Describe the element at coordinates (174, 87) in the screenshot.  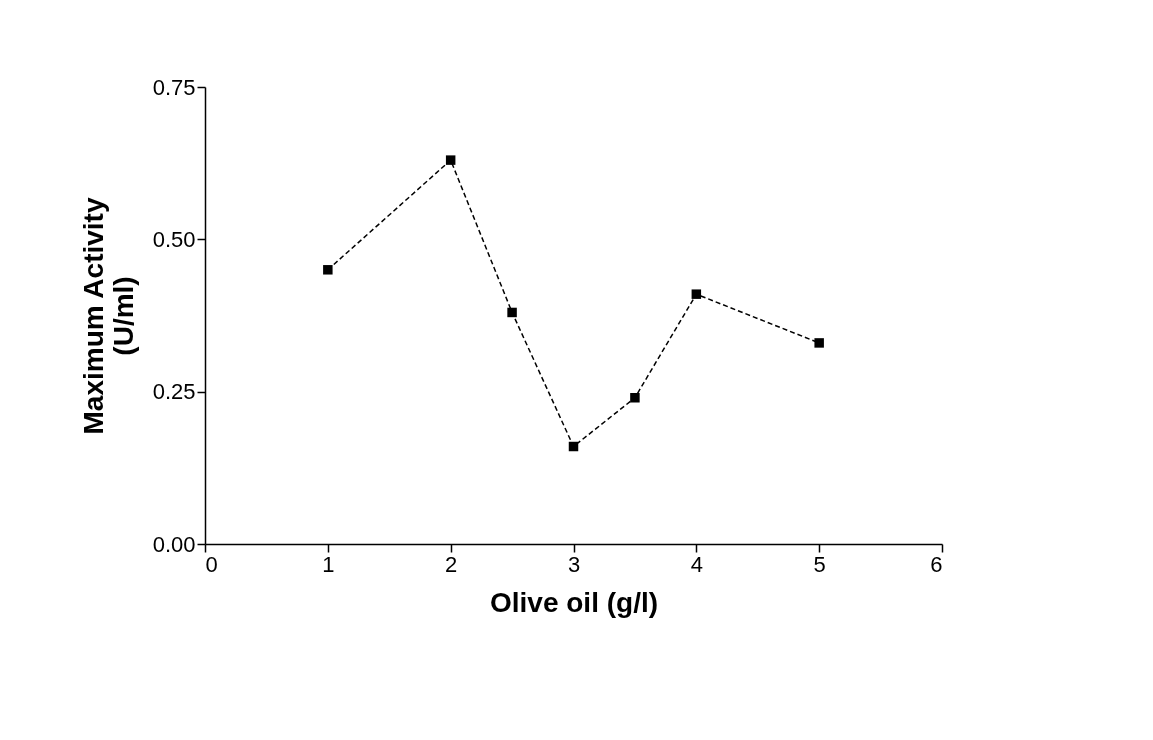
I see `y-tick-label: 0.75` at that location.